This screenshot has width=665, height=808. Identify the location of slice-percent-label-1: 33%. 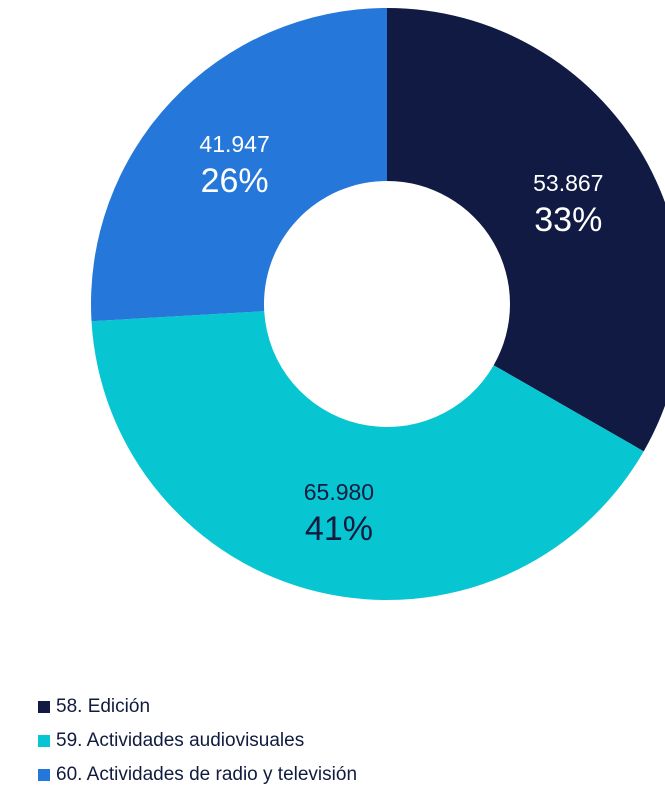
(568, 220).